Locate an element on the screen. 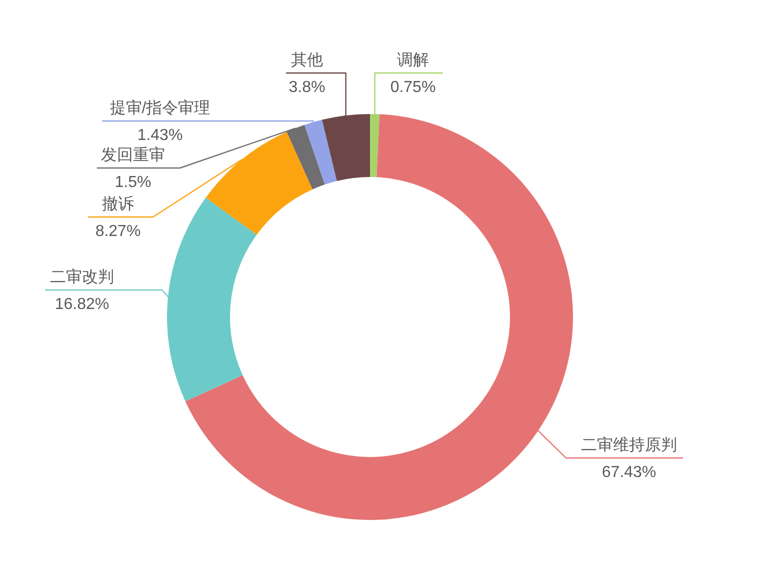 The height and width of the screenshot is (567, 765). slice-label: 撤诉 is located at coordinates (118, 204).